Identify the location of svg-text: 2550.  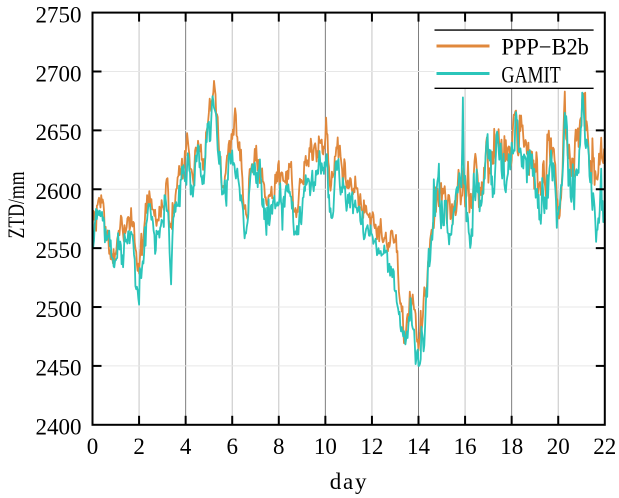
(59, 250).